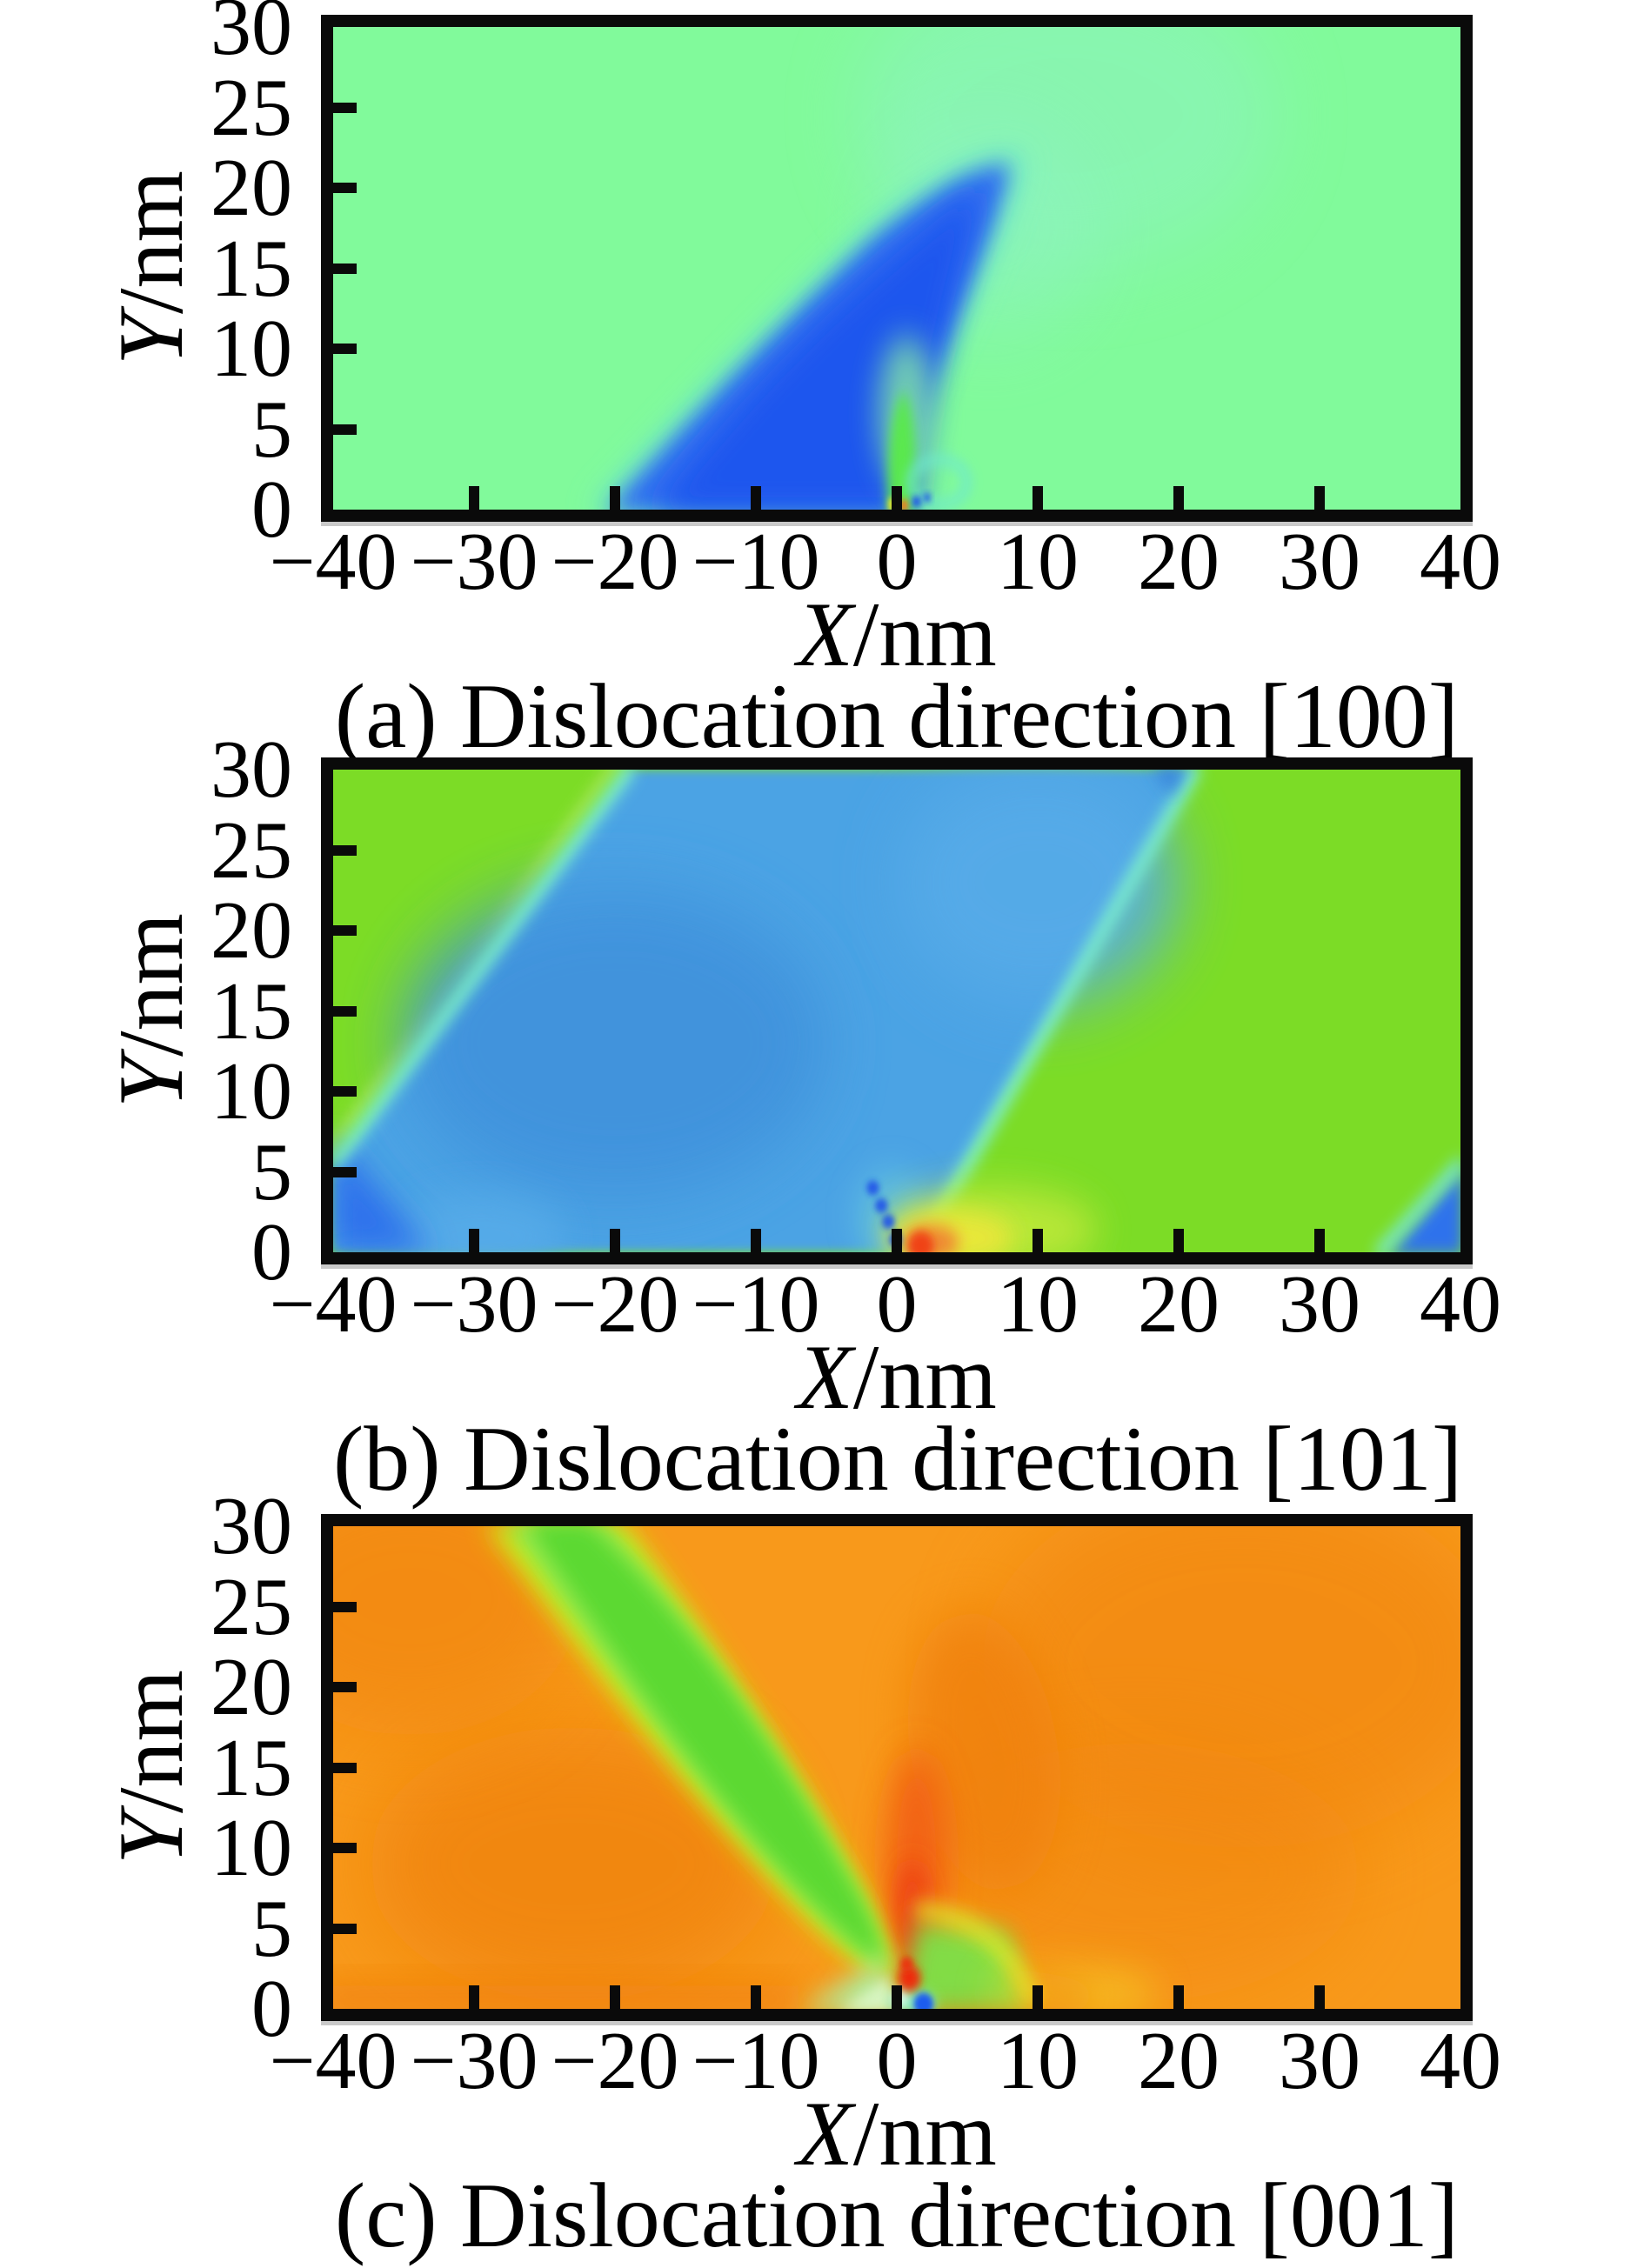  I want to click on x-axis-labels-a: −40 −30 −20 −10 0 10 20 30 40, so click(885, 562).